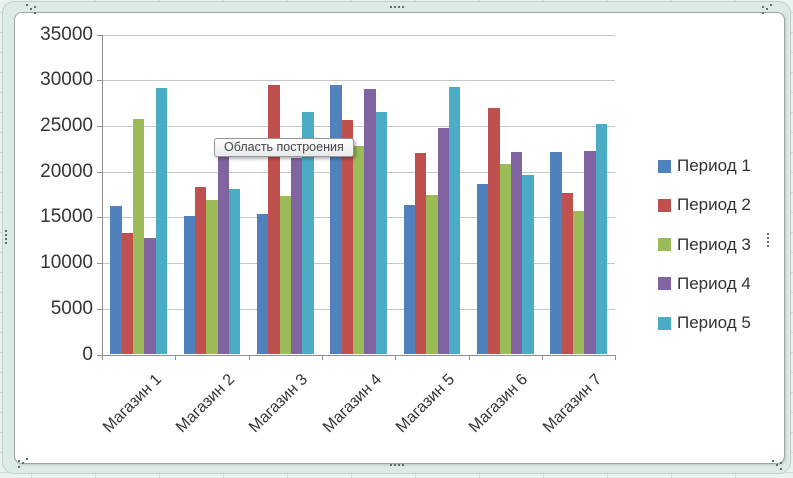 The height and width of the screenshot is (478, 793). What do you see at coordinates (212, 277) in the screenshot?
I see `bar-период-3-магазин-2` at bounding box center [212, 277].